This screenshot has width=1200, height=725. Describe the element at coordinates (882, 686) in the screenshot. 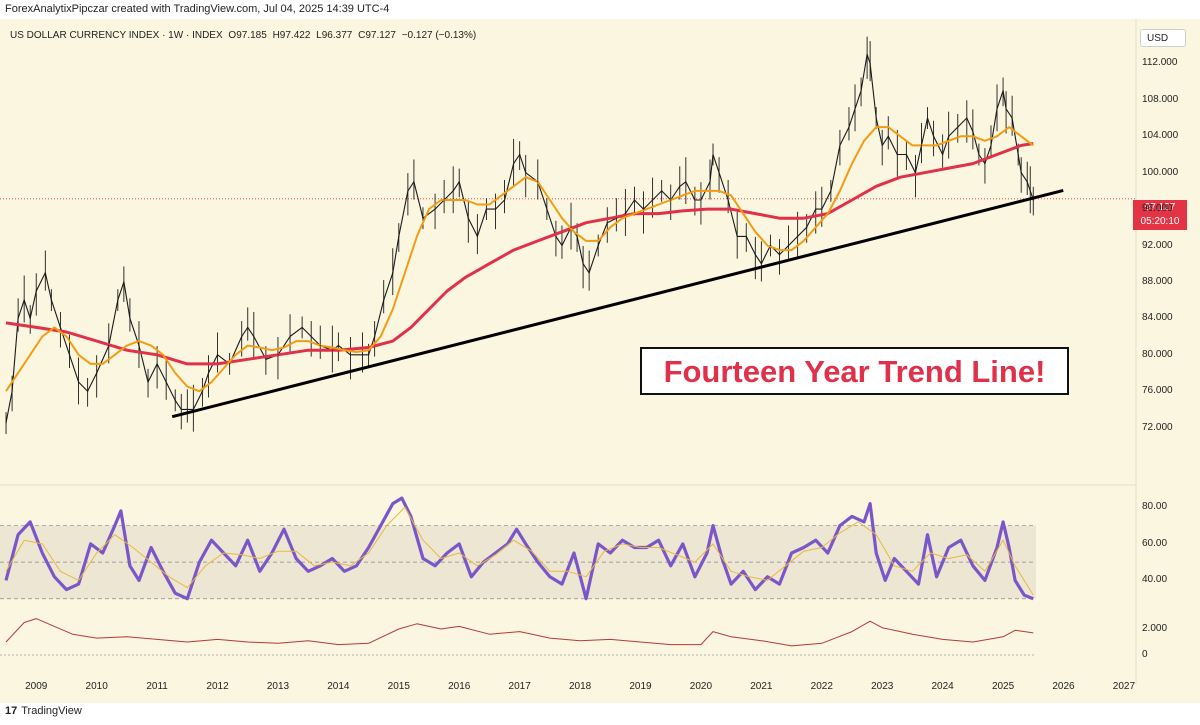

I see `x-tick-label: 2023` at that location.